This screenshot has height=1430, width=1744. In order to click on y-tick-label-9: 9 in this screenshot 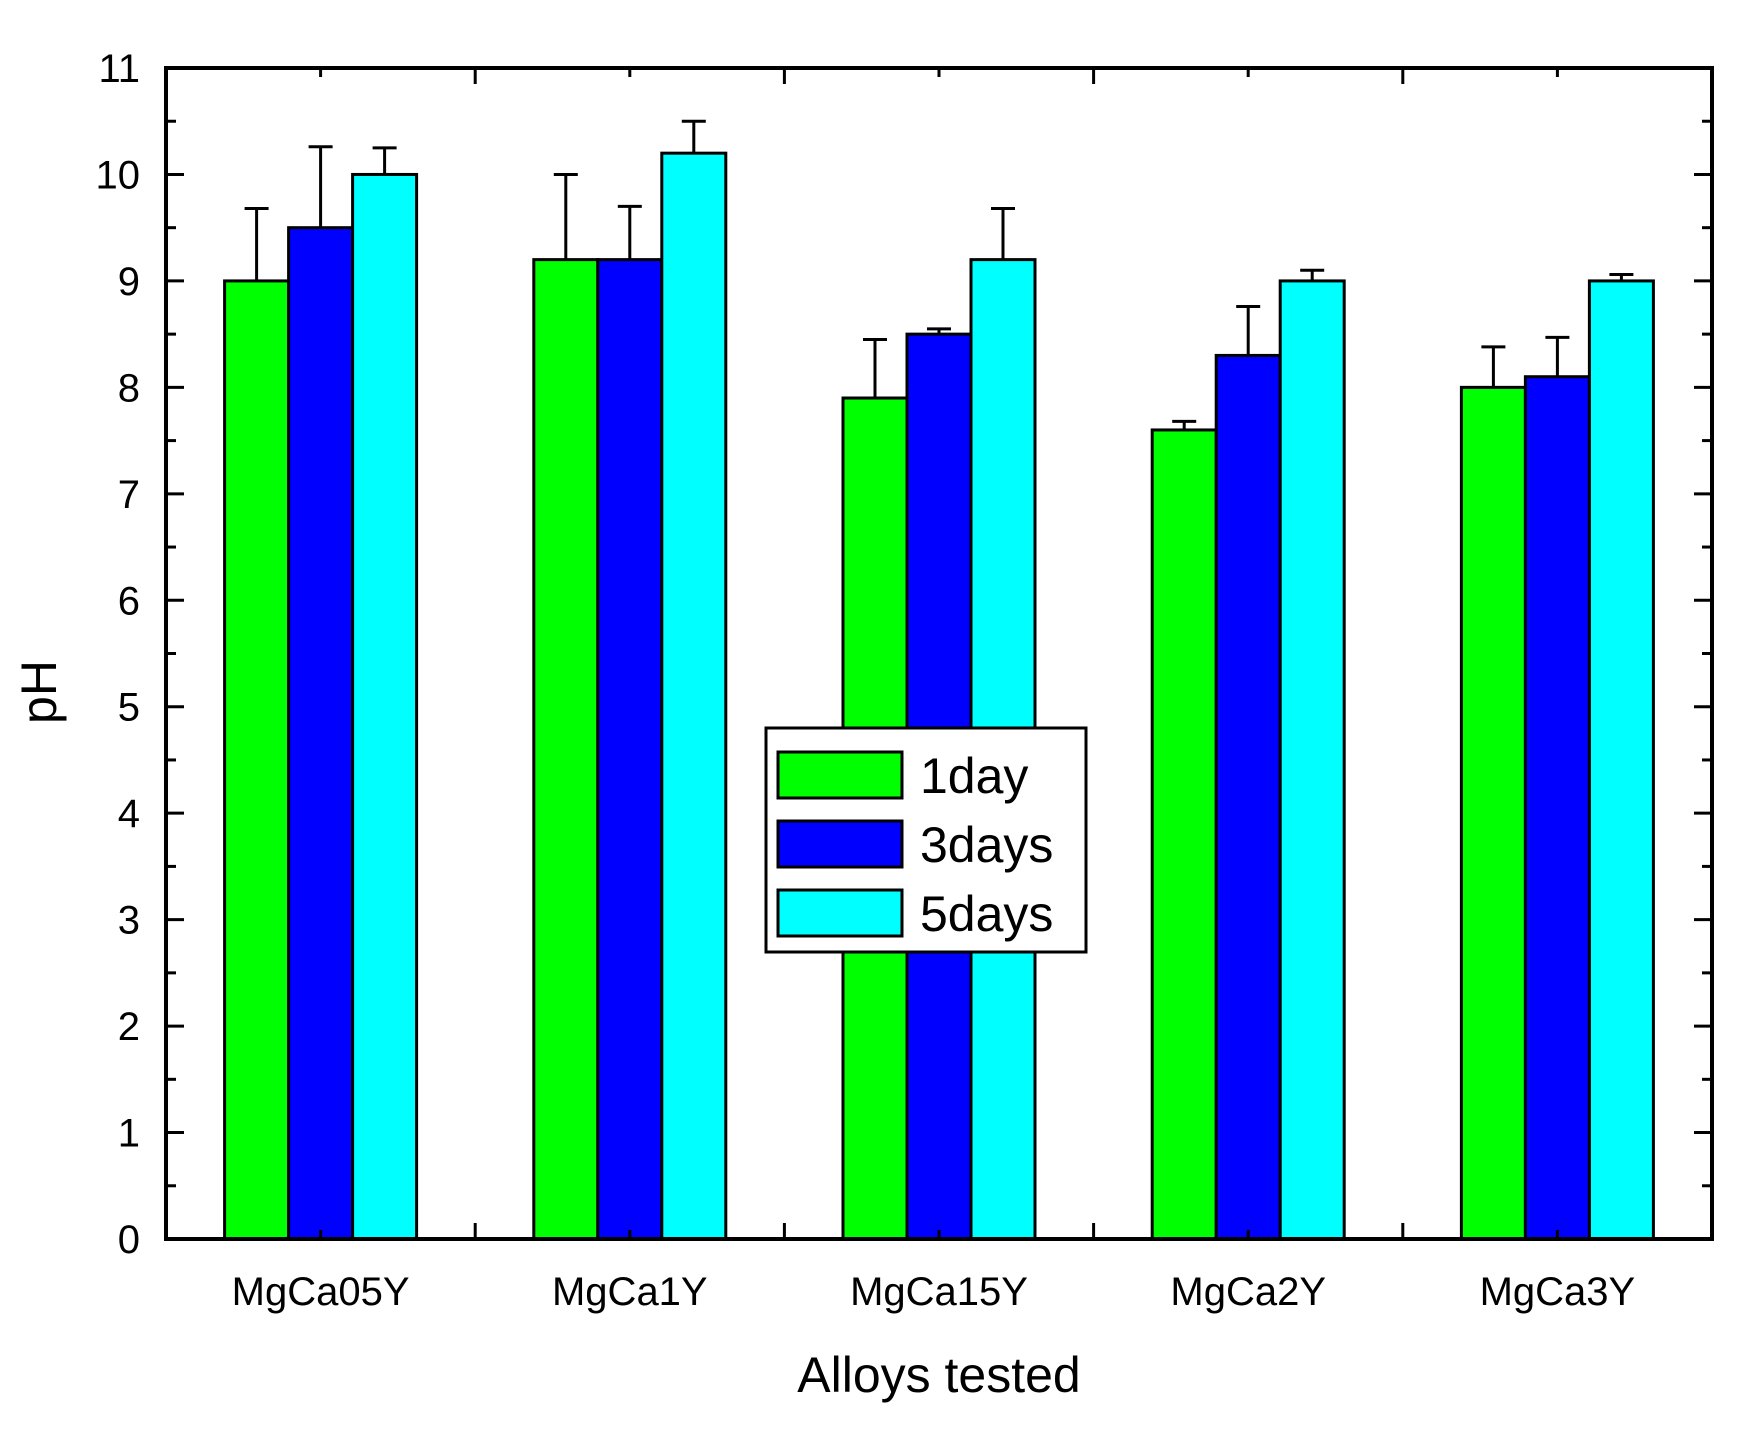, I will do `click(129, 282)`.